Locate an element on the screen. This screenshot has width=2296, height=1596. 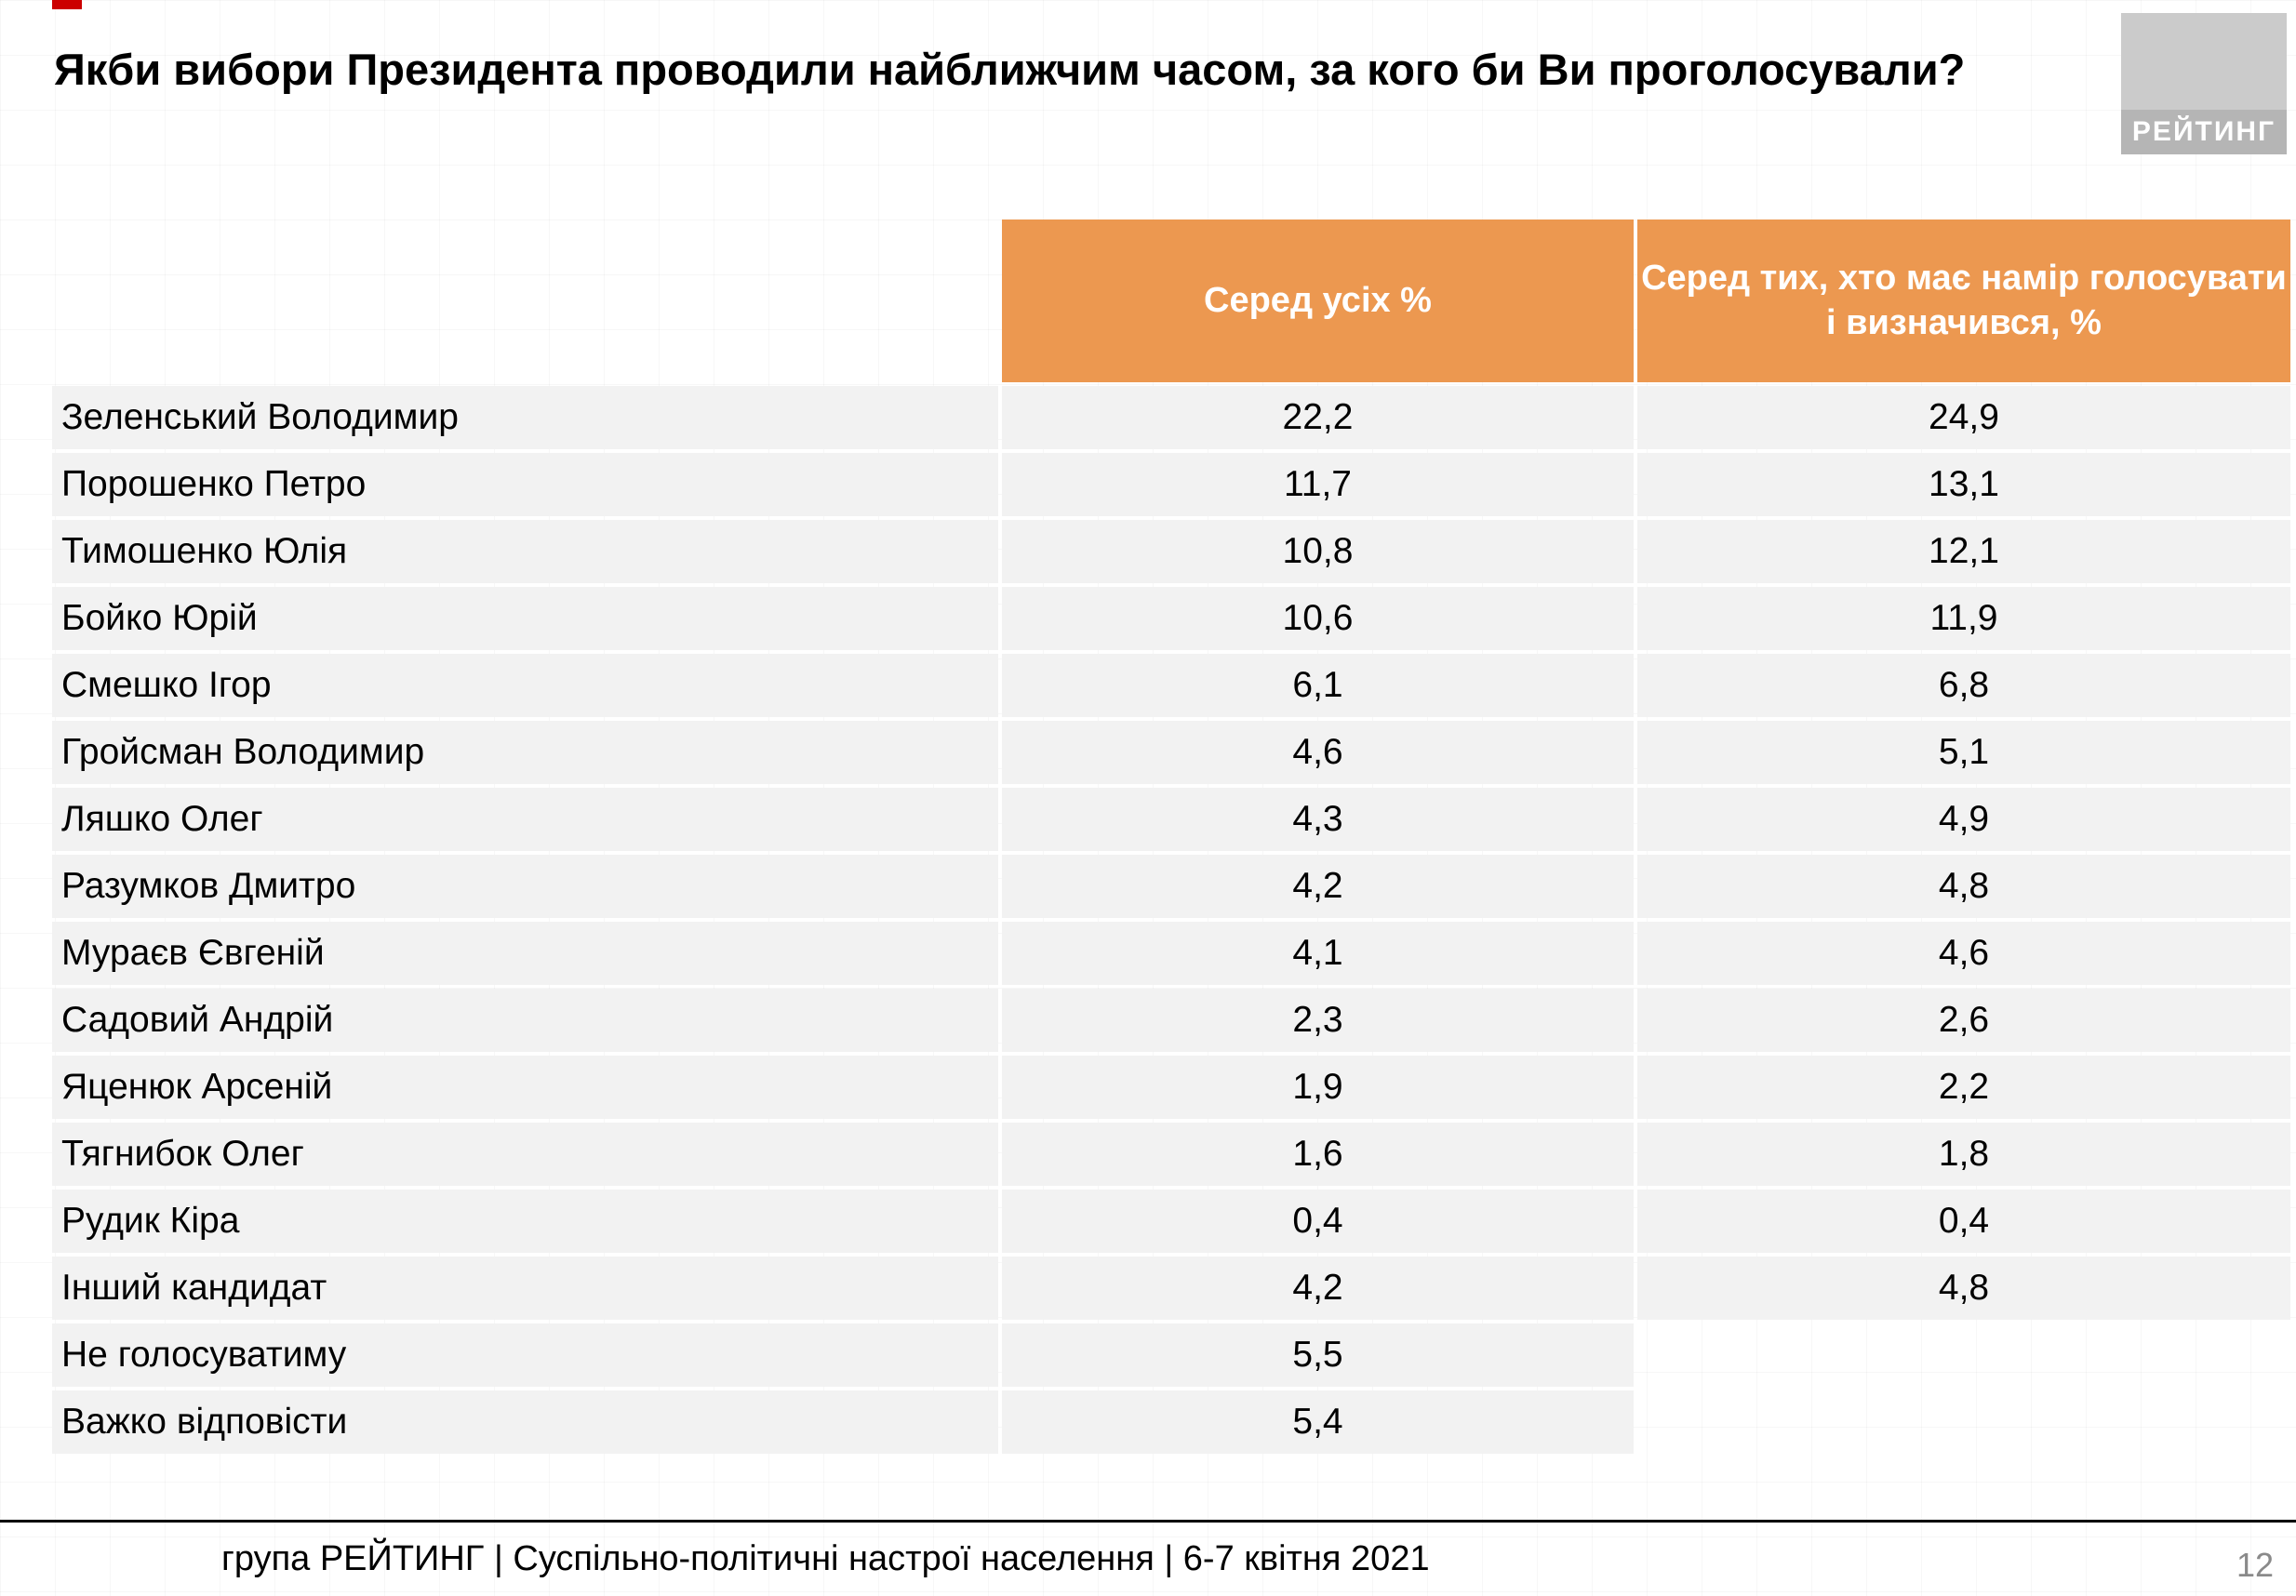
candidate-name: Яценюк Арсеній is located at coordinates (525, 1088).